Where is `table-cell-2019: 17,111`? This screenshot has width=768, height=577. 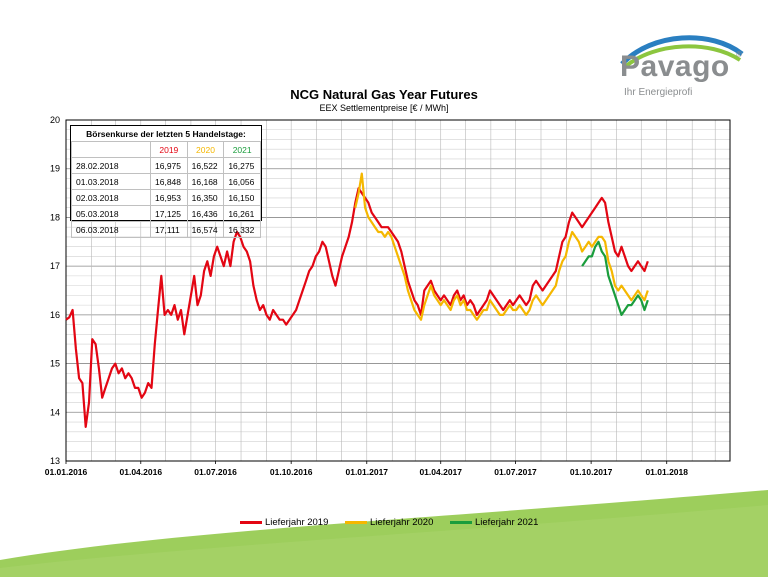 table-cell-2019: 17,111 is located at coordinates (169, 229).